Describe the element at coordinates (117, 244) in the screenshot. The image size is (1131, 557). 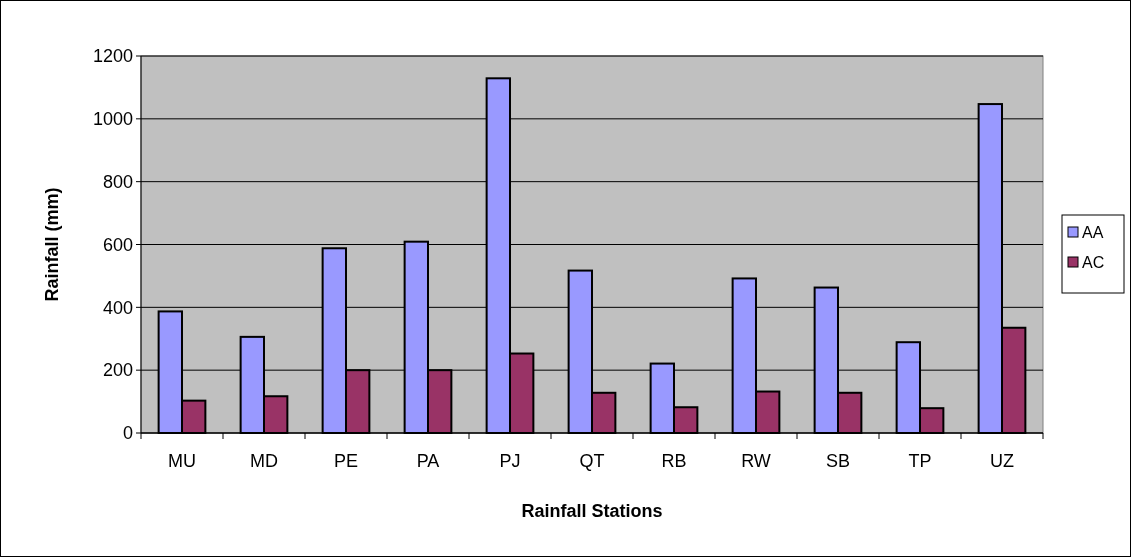
I see `y-tick-label: 600` at that location.